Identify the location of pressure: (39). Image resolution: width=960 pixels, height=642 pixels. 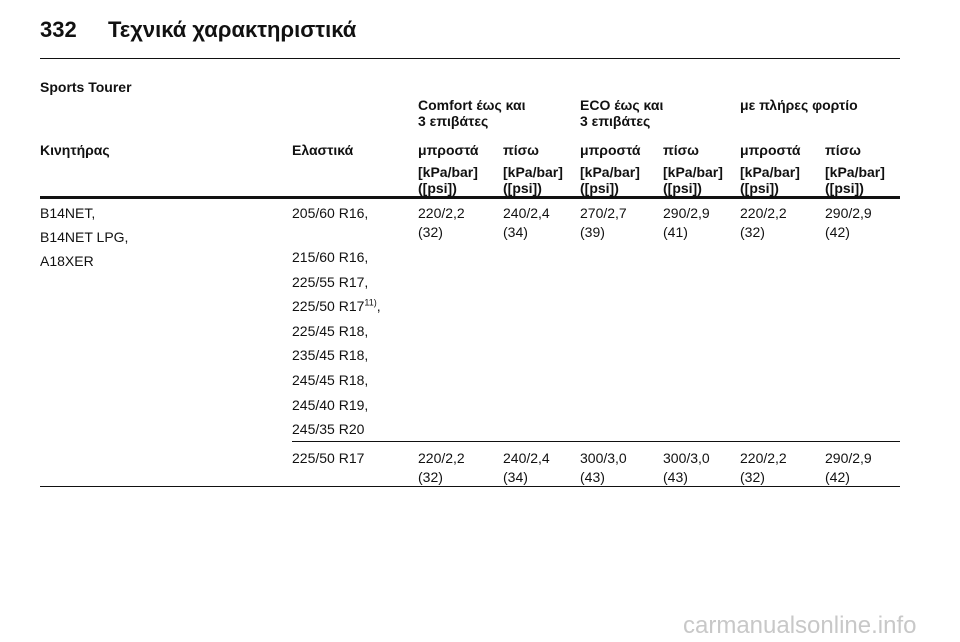
(592, 232).